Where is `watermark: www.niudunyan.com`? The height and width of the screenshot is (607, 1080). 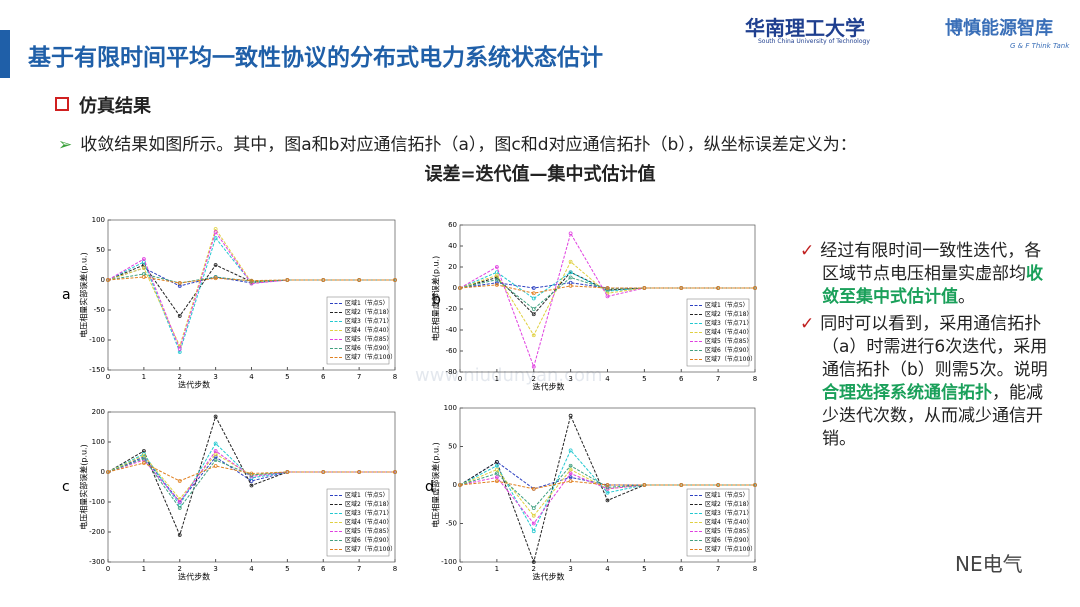
watermark: www.niudunyan.com is located at coordinates (509, 375).